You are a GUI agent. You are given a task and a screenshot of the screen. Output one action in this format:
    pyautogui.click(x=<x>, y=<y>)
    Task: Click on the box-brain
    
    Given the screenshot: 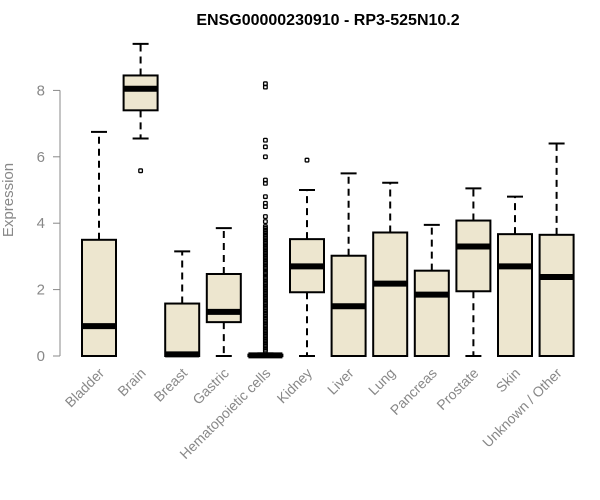 What is the action you would take?
    pyautogui.click(x=140, y=108)
    